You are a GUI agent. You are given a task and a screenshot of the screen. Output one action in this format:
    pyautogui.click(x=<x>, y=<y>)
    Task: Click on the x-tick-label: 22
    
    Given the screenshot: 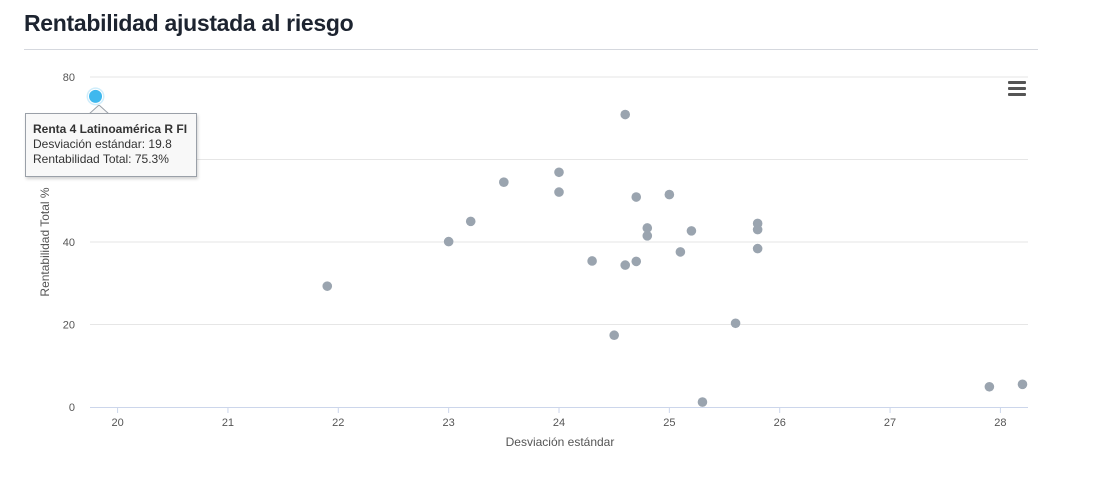 What is the action you would take?
    pyautogui.click(x=338, y=423)
    